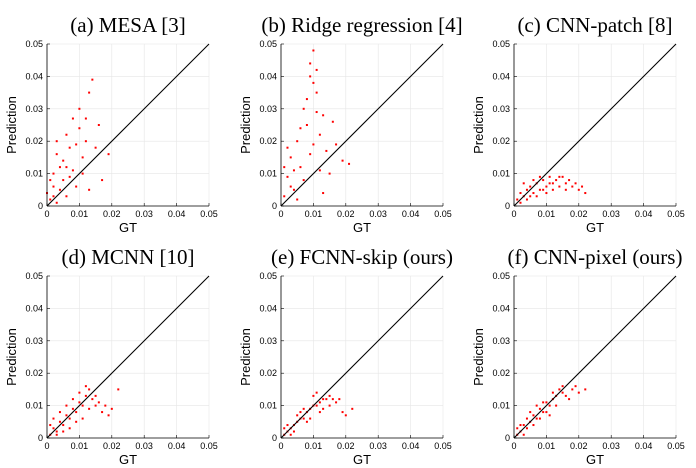 The image size is (696, 468). Describe the element at coordinates (268, 308) in the screenshot. I see `y-tick-label: 0.04` at that location.